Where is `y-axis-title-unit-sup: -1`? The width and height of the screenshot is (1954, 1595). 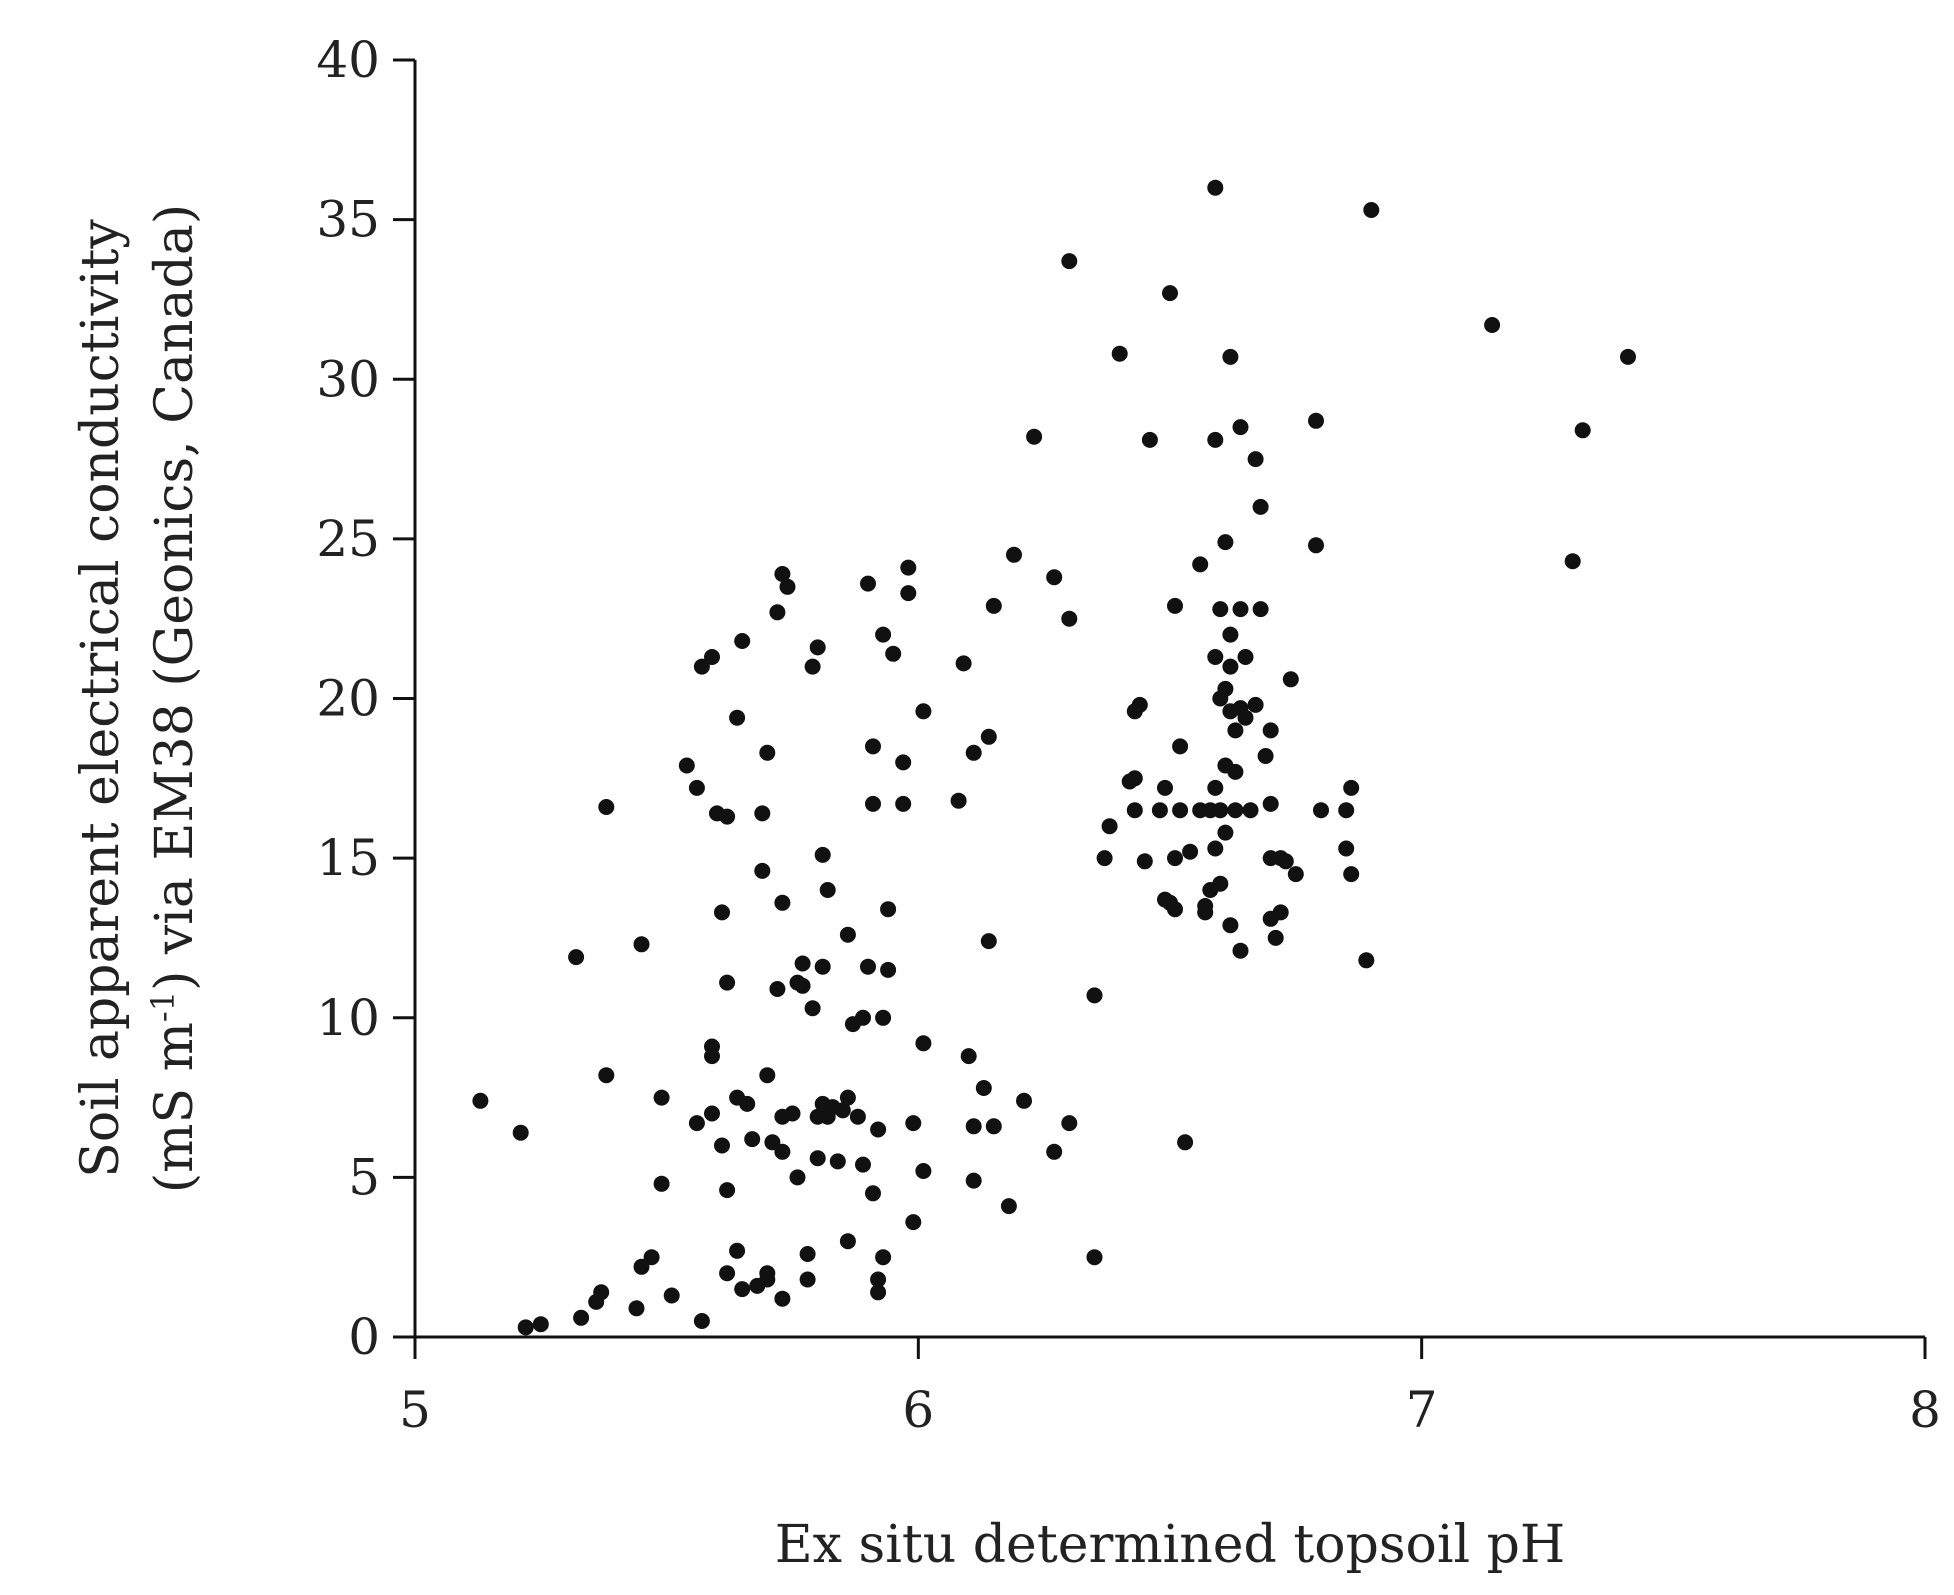 y-axis-title-unit-sup: -1 is located at coordinates (163, 1006).